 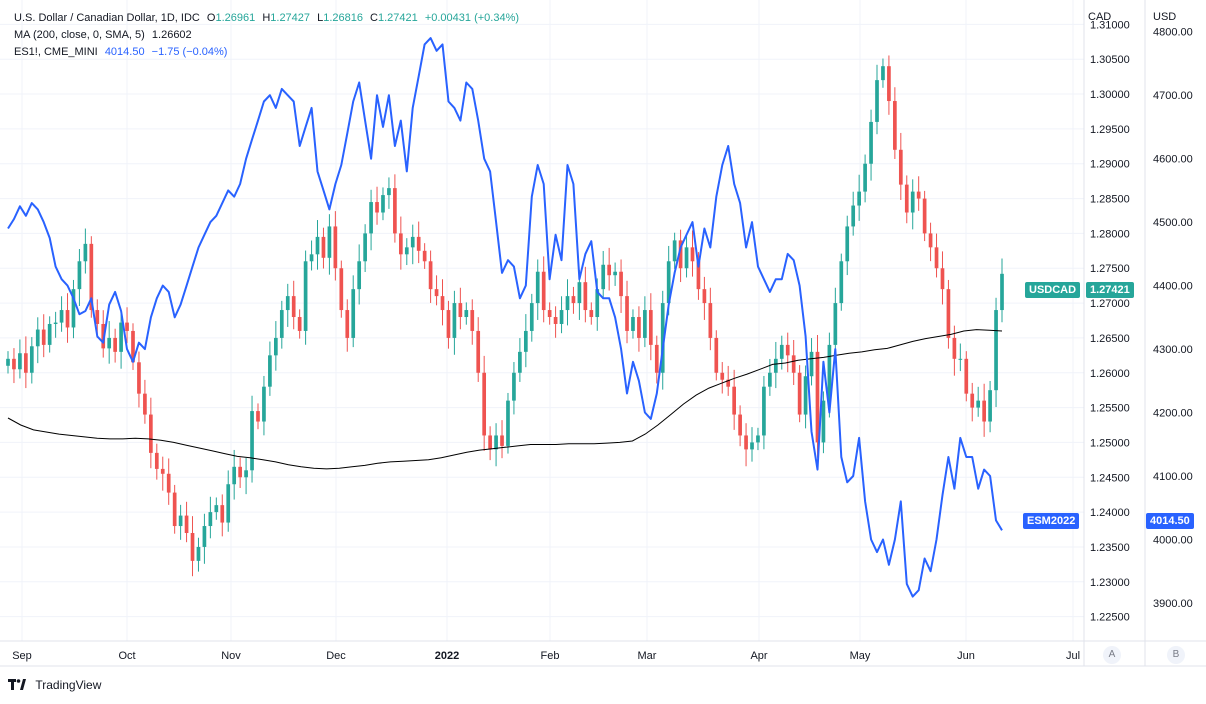 I want to click on x-tick-label: May, so click(x=860, y=656).